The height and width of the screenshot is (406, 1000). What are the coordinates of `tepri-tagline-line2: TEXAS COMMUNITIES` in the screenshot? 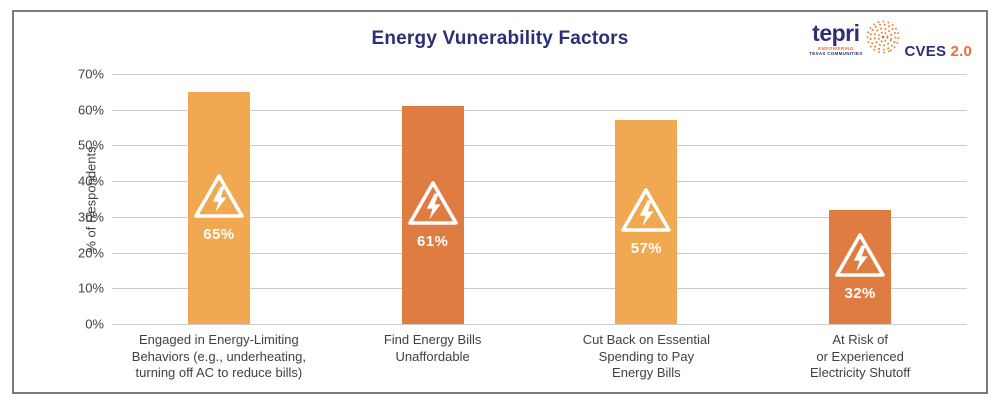 It's located at (836, 53).